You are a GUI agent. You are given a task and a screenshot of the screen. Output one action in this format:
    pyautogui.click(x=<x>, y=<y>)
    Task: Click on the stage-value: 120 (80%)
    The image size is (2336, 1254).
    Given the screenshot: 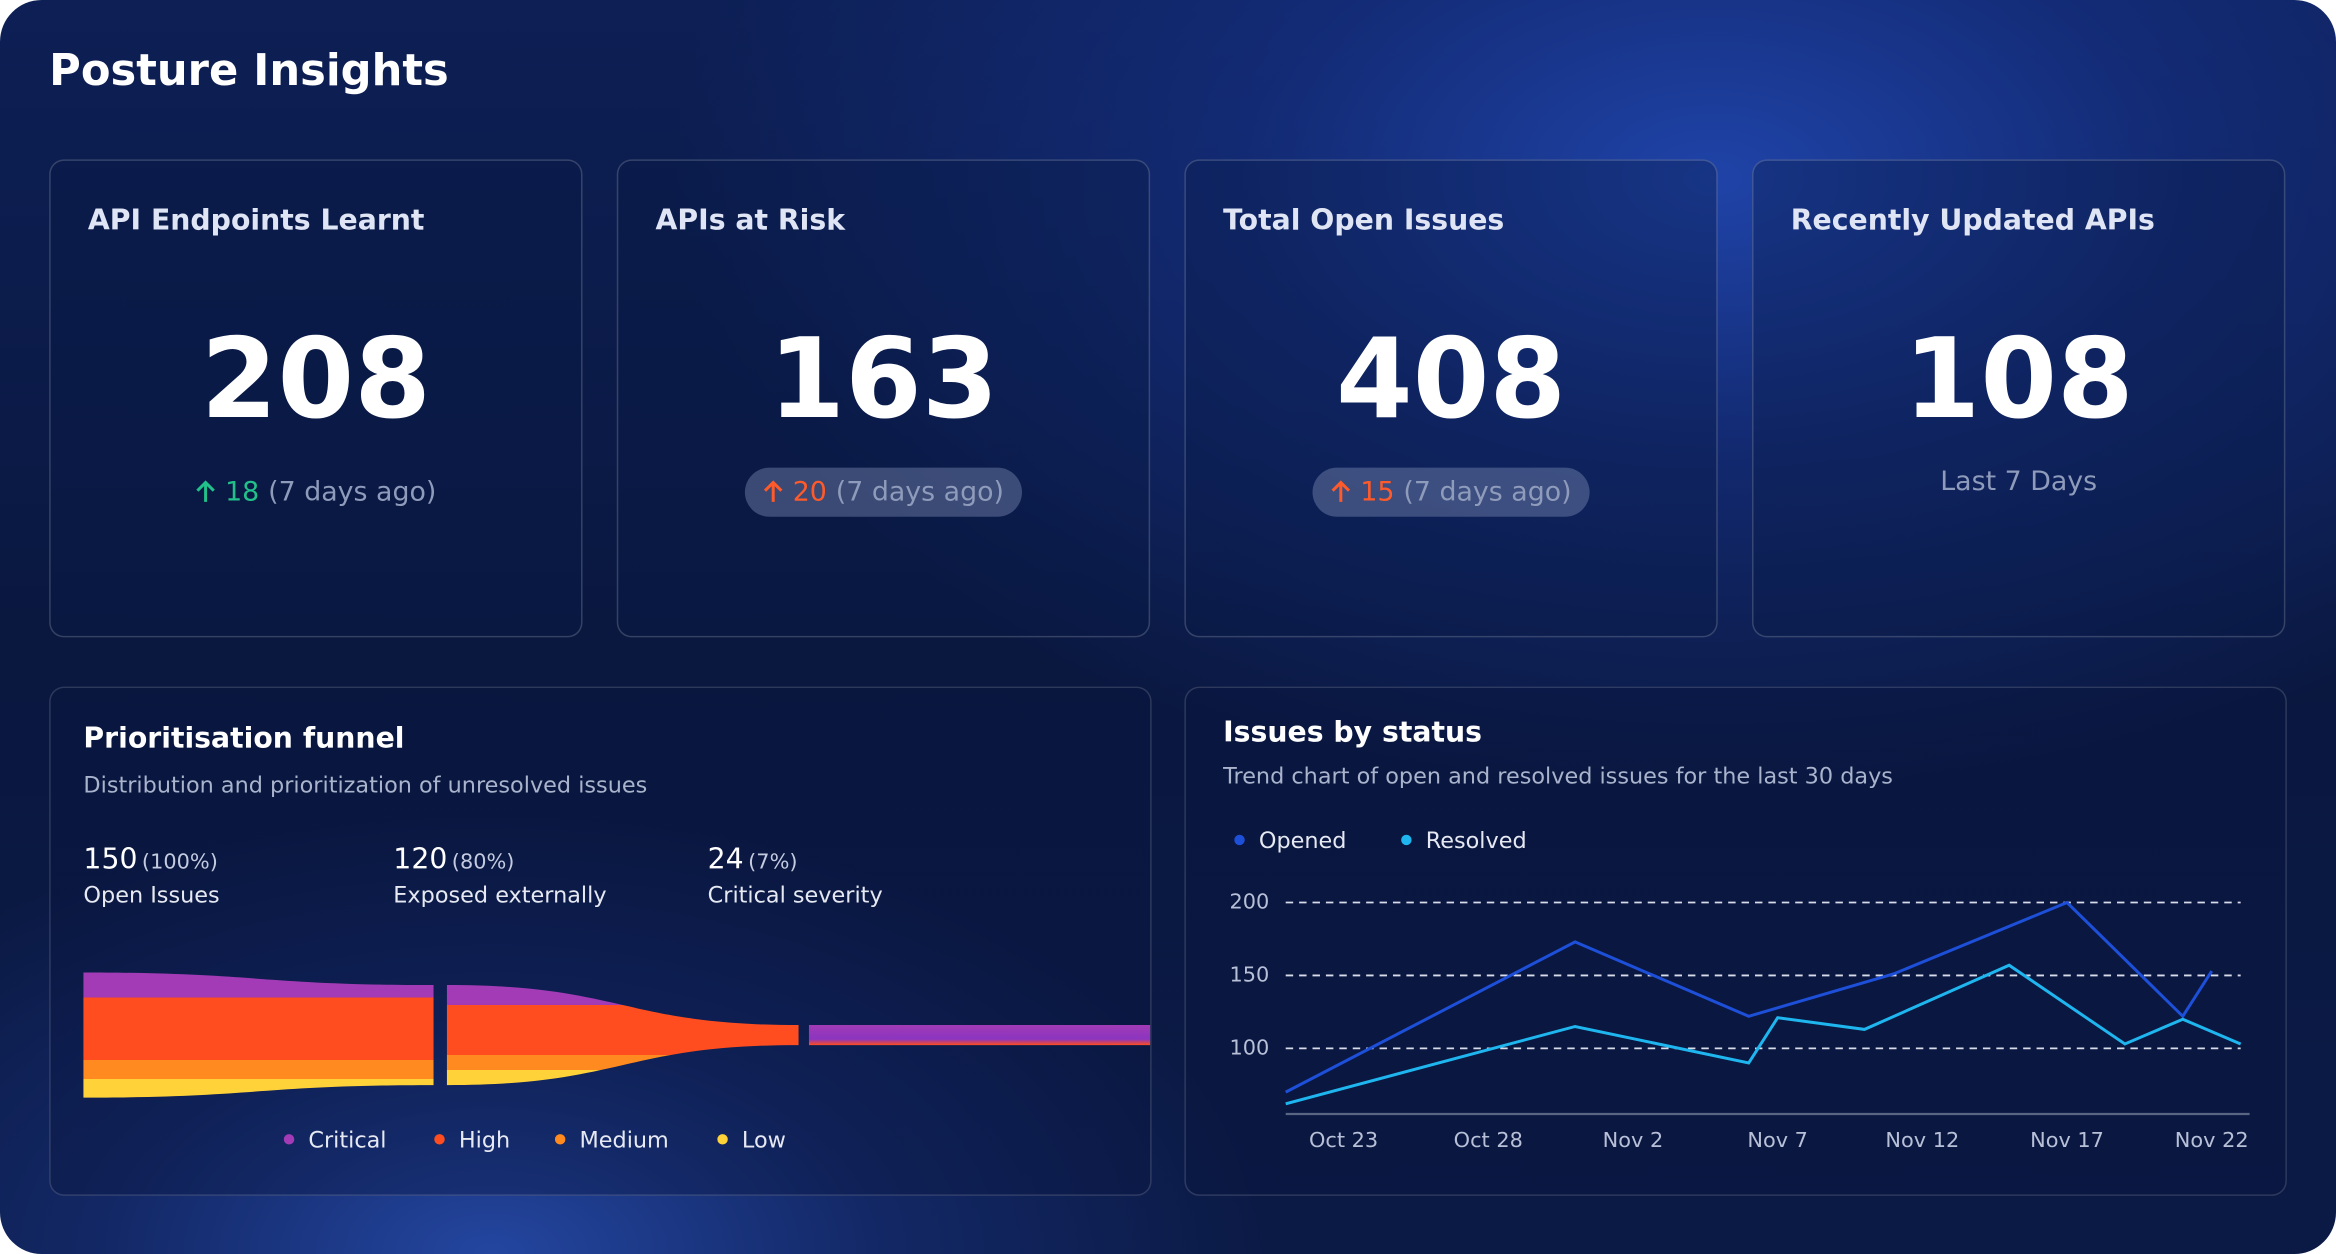 What is the action you would take?
    pyautogui.click(x=453, y=859)
    